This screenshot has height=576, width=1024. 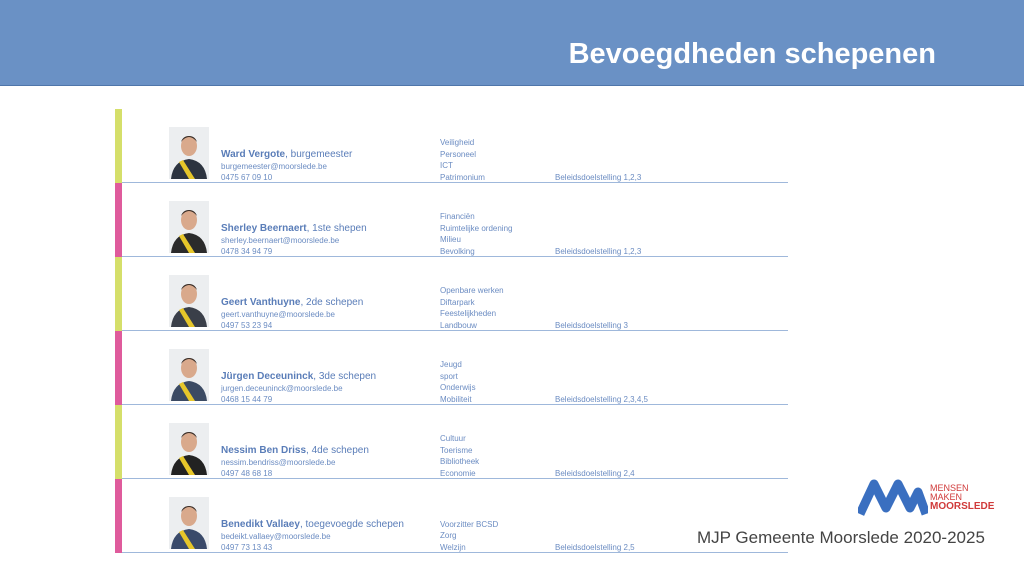 I want to click on duty: ICT, so click(x=446, y=166).